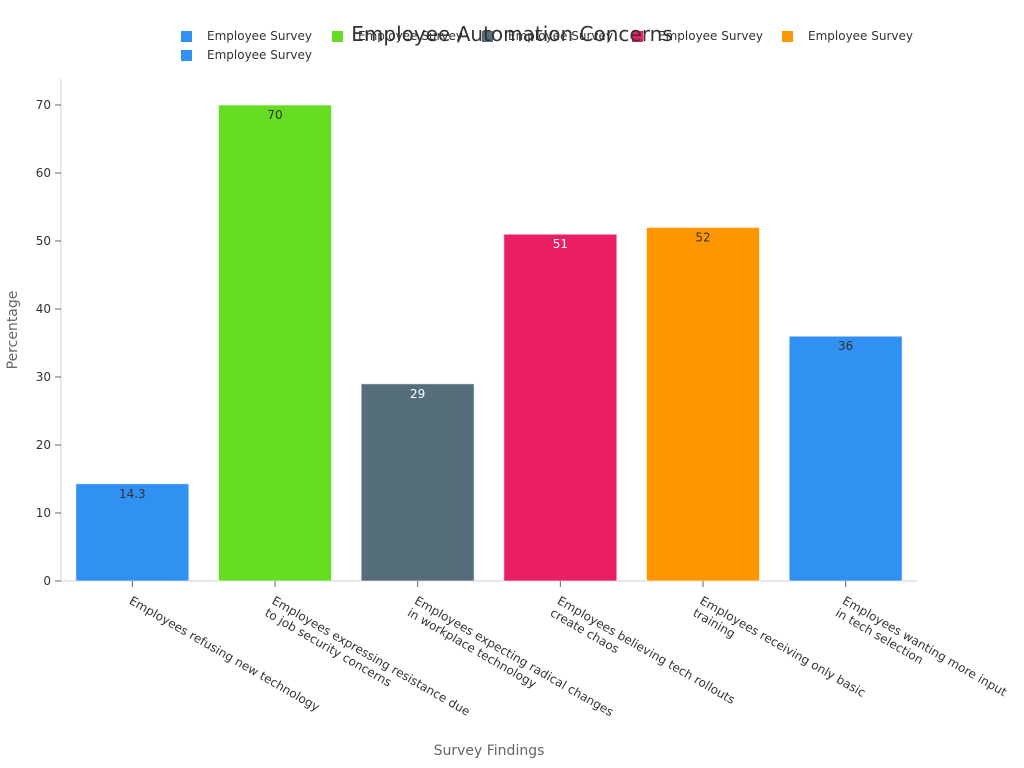 This screenshot has width=1024, height=768. I want to click on y-tick-label: 60, so click(43, 173).